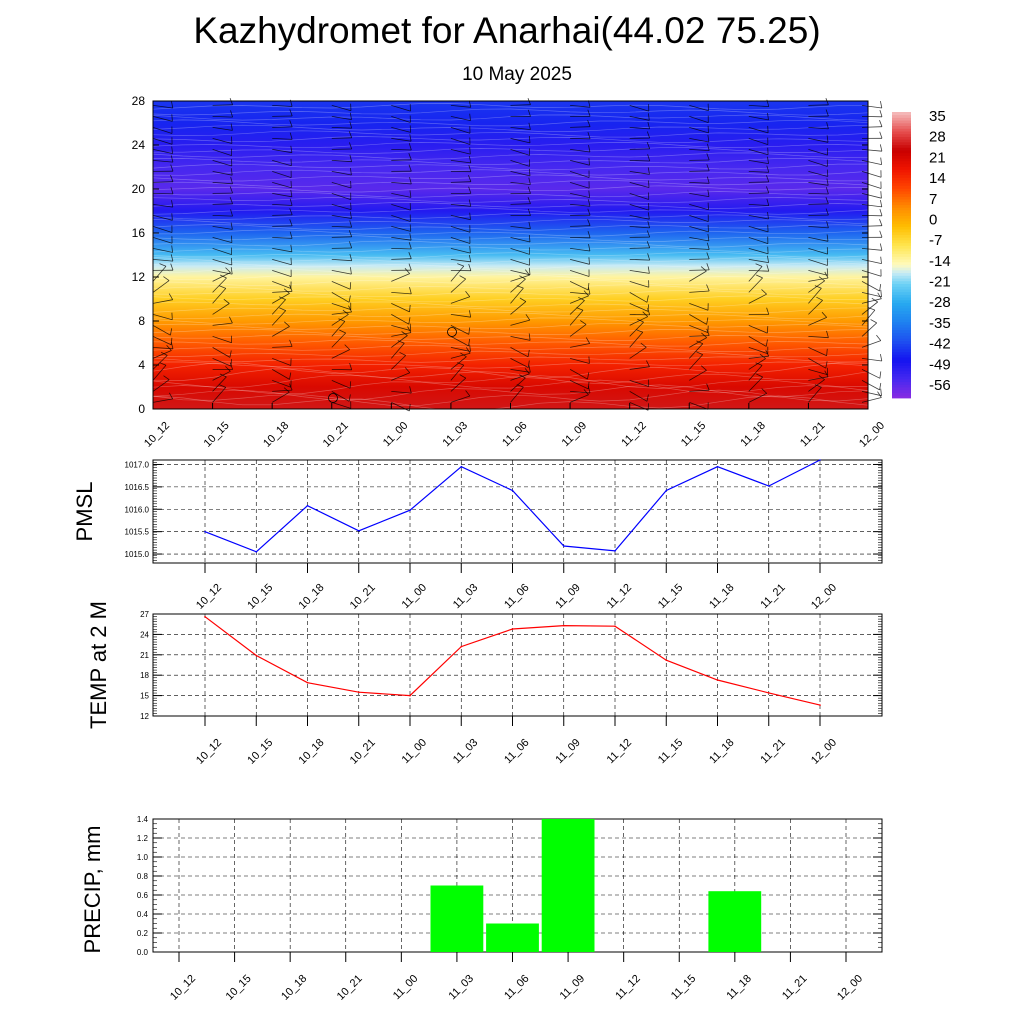 The height and width of the screenshot is (1024, 1024). Describe the element at coordinates (735, 921) in the screenshot. I see `precip-bar` at that location.